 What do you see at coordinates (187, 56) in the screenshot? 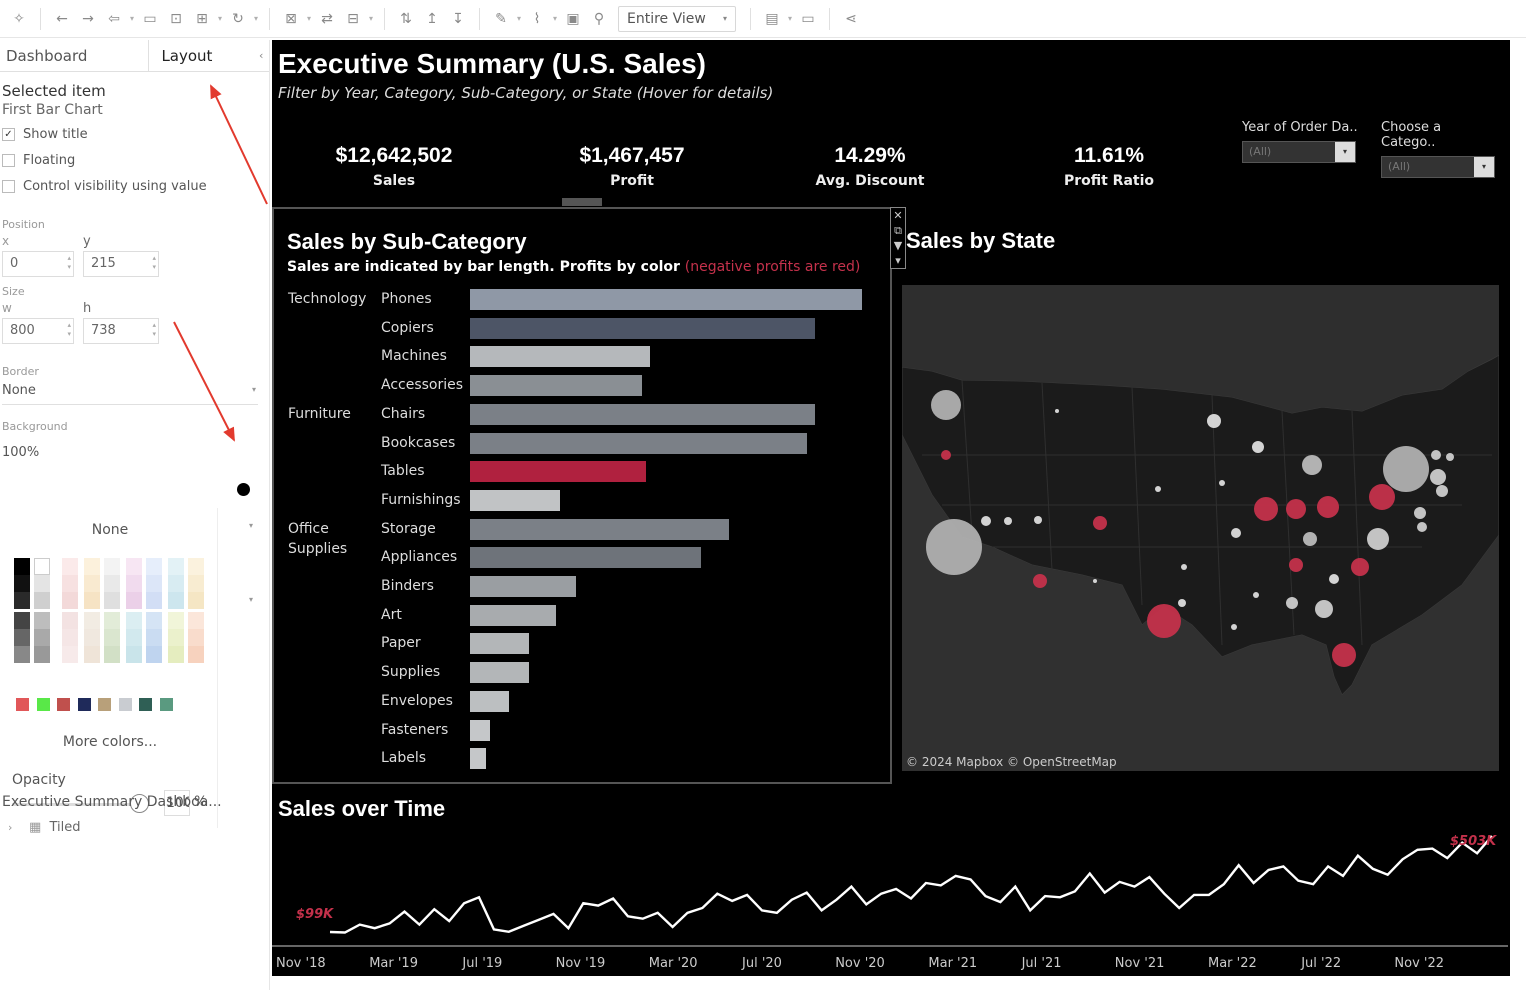
I see `tab-layout: Layout` at bounding box center [187, 56].